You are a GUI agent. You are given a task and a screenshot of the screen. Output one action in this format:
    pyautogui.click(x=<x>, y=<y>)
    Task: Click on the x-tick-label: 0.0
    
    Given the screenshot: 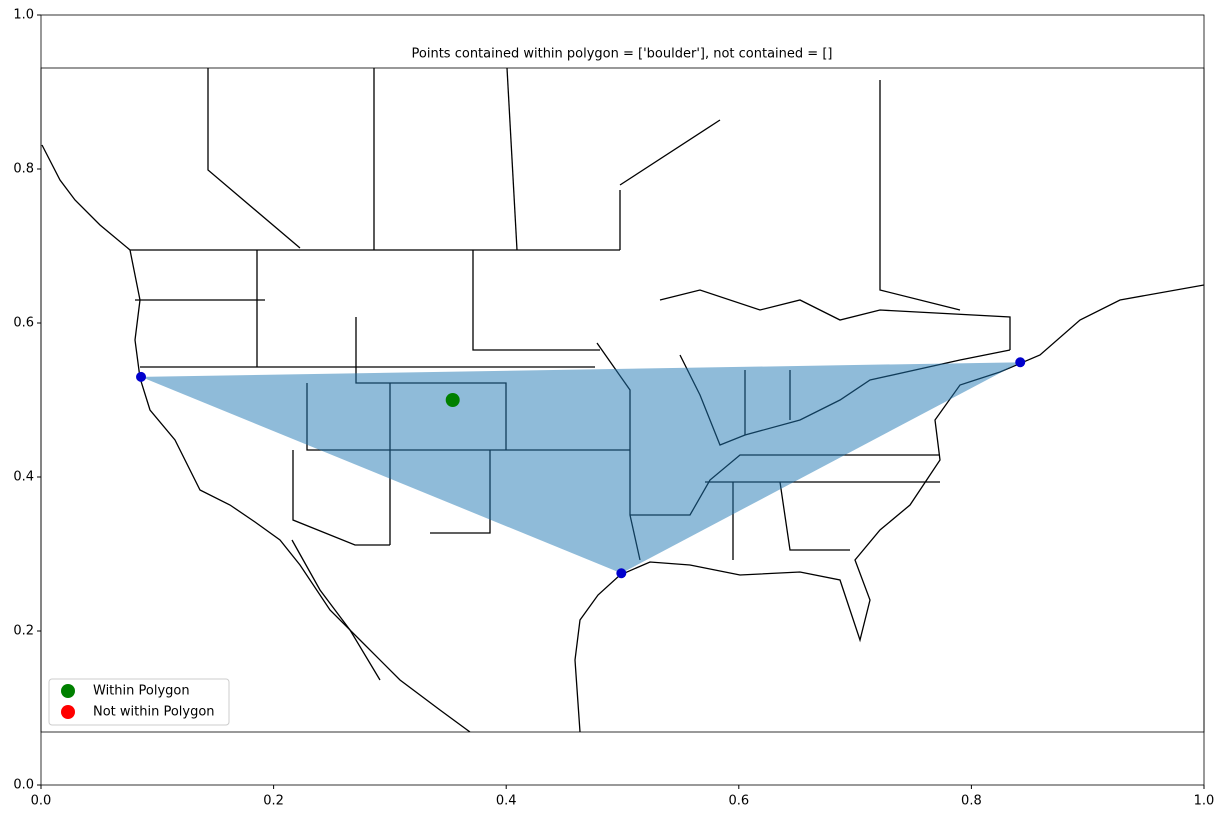 What is the action you would take?
    pyautogui.click(x=41, y=801)
    